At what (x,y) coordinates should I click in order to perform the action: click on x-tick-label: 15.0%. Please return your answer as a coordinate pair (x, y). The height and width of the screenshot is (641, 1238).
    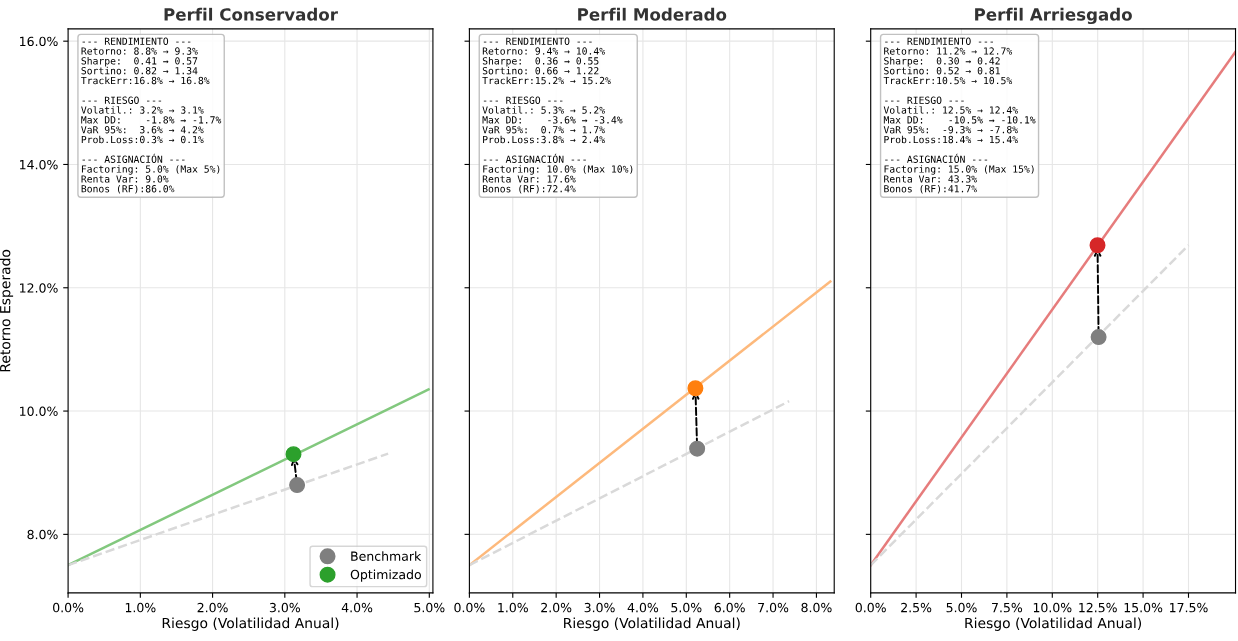
    Looking at the image, I should click on (1143, 607).